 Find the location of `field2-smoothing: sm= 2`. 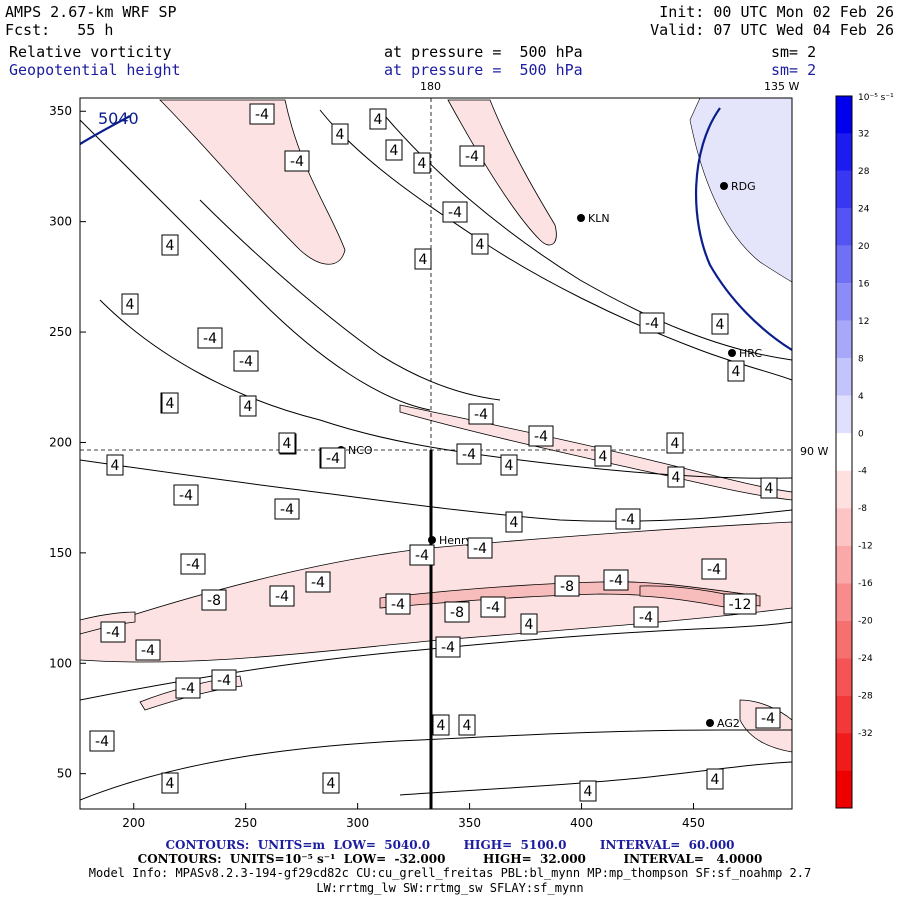

field2-smoothing: sm= 2 is located at coordinates (794, 70).